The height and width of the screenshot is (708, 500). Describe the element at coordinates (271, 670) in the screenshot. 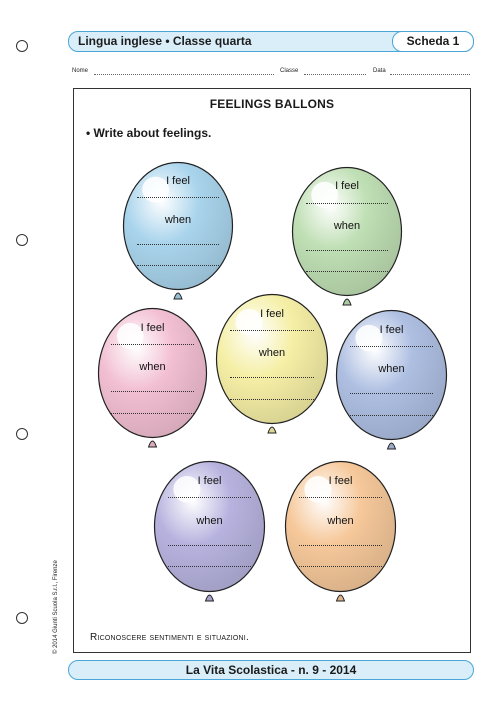

I see `publication-bar: La Vita Scolastica - n. 9 - 2014` at that location.